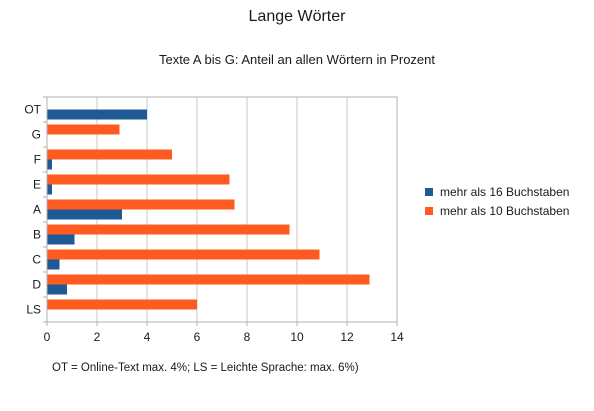  Describe the element at coordinates (37, 210) in the screenshot. I see `y-tick-label: A` at that location.